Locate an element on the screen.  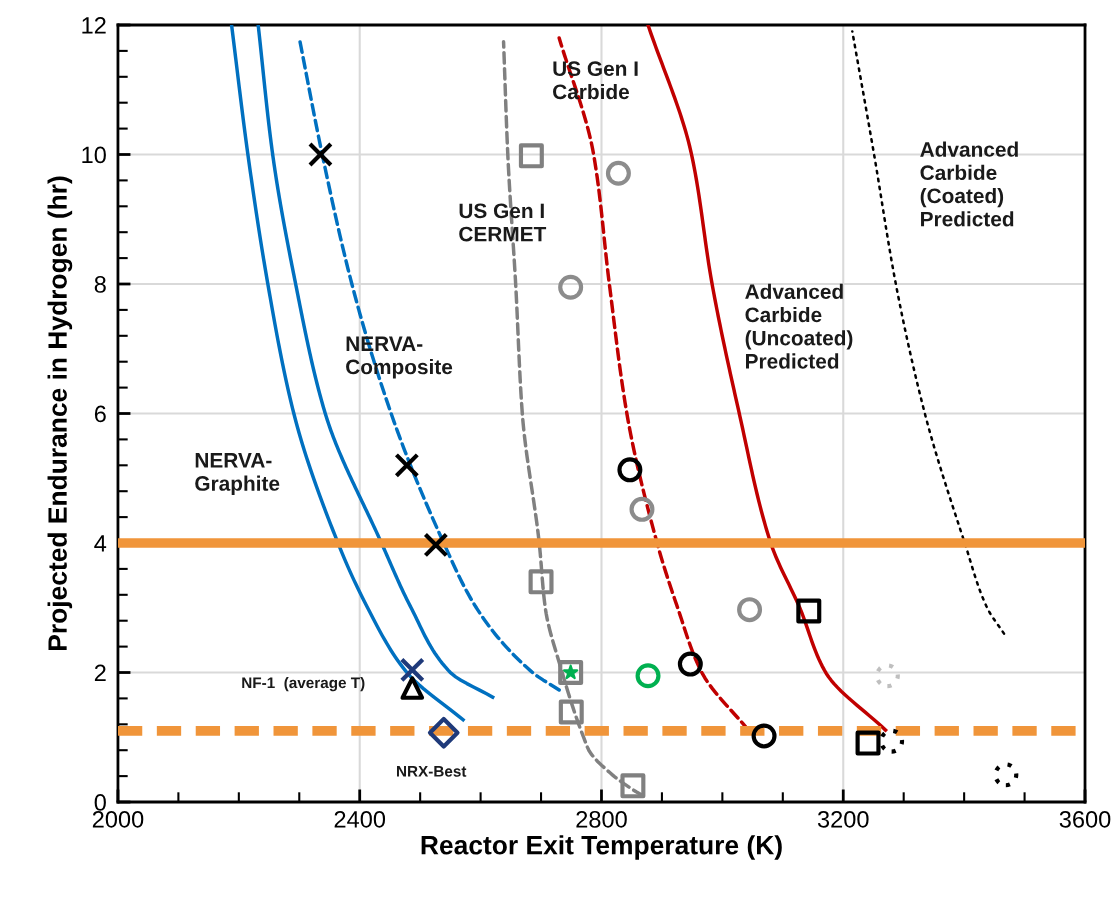
y-axis-title: Projected Endurance in Hydrogen (hr) is located at coordinates (60, 413).